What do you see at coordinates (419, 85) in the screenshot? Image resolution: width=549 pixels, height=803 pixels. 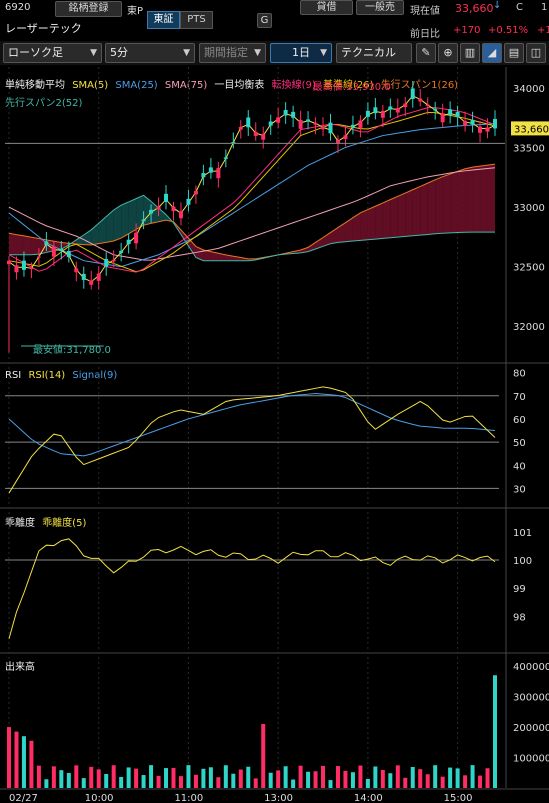 I see `legend-span1: 先行スパン1(26)` at bounding box center [419, 85].